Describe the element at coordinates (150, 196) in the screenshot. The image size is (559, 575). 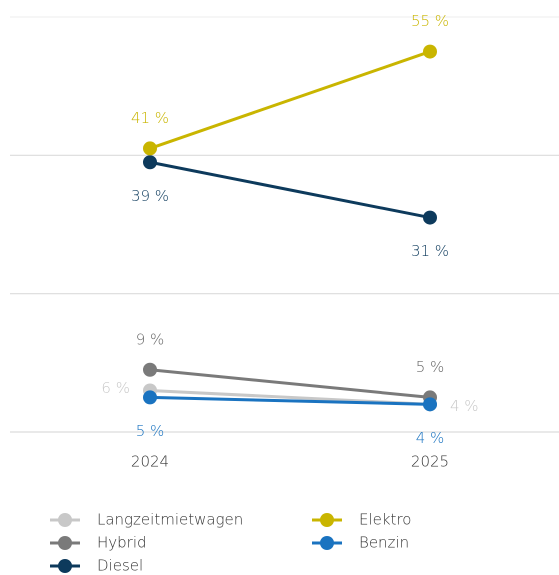
I see `value-label: 39 %` at that location.